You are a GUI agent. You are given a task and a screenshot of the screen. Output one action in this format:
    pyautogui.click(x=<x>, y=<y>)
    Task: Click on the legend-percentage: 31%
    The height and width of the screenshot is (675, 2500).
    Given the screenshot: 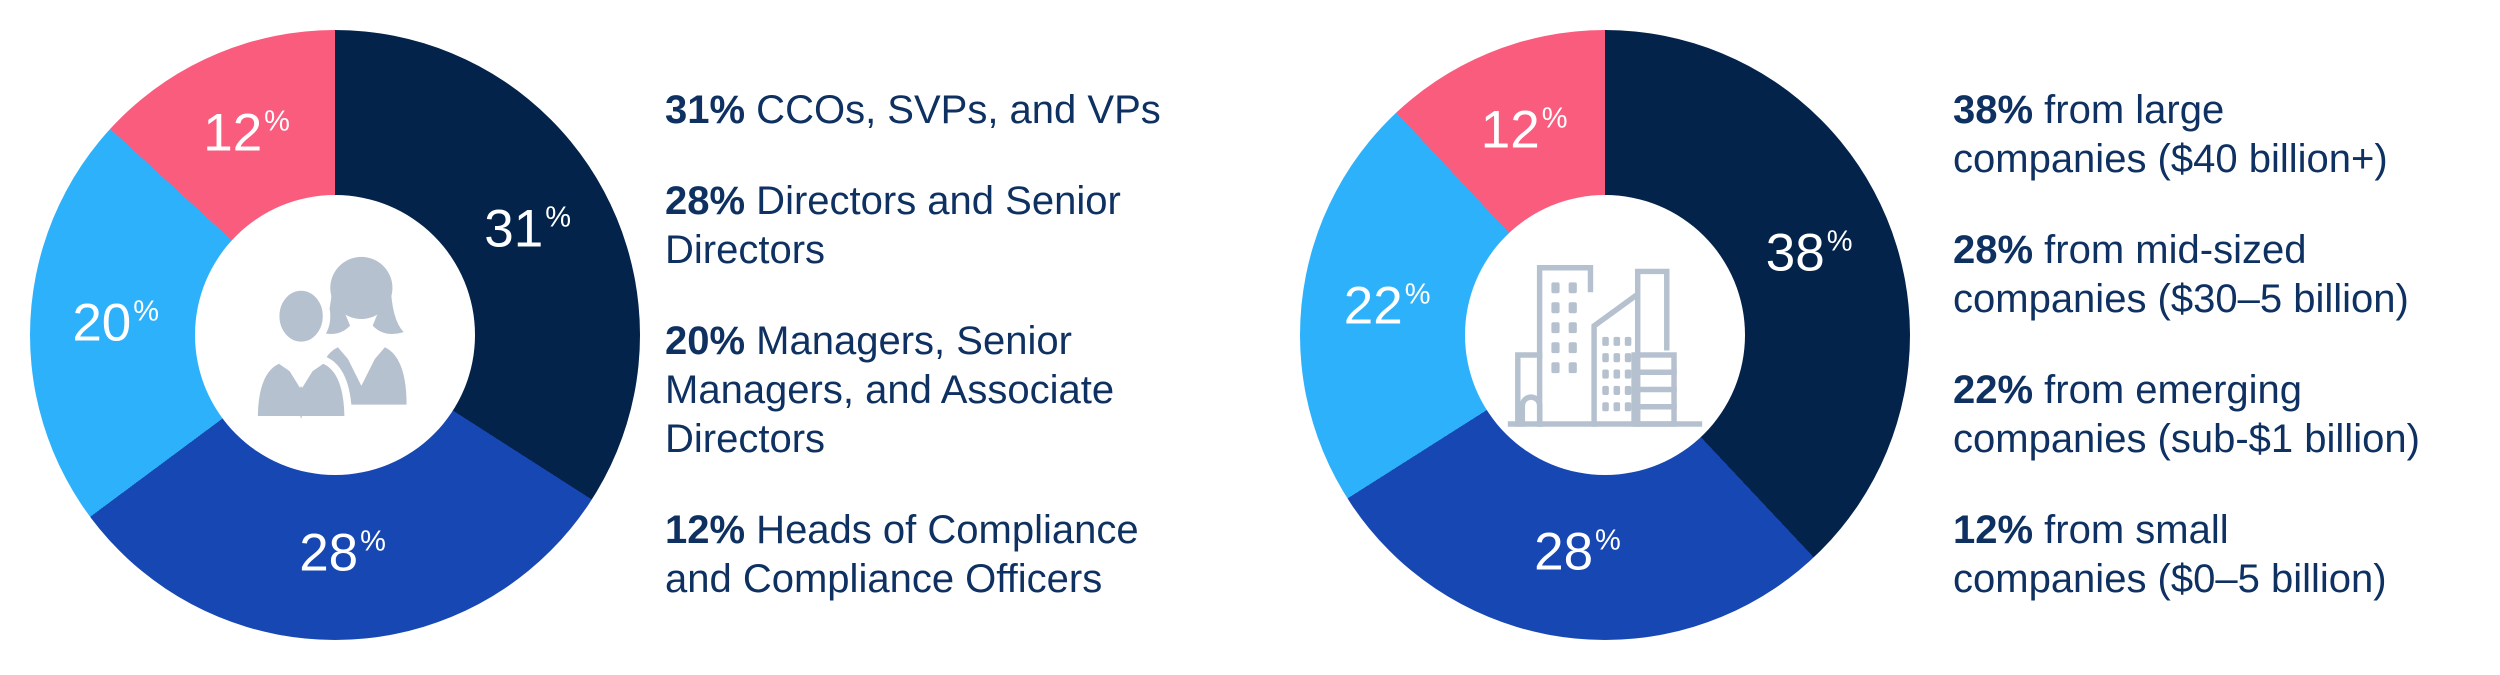 What is the action you would take?
    pyautogui.click(x=705, y=110)
    